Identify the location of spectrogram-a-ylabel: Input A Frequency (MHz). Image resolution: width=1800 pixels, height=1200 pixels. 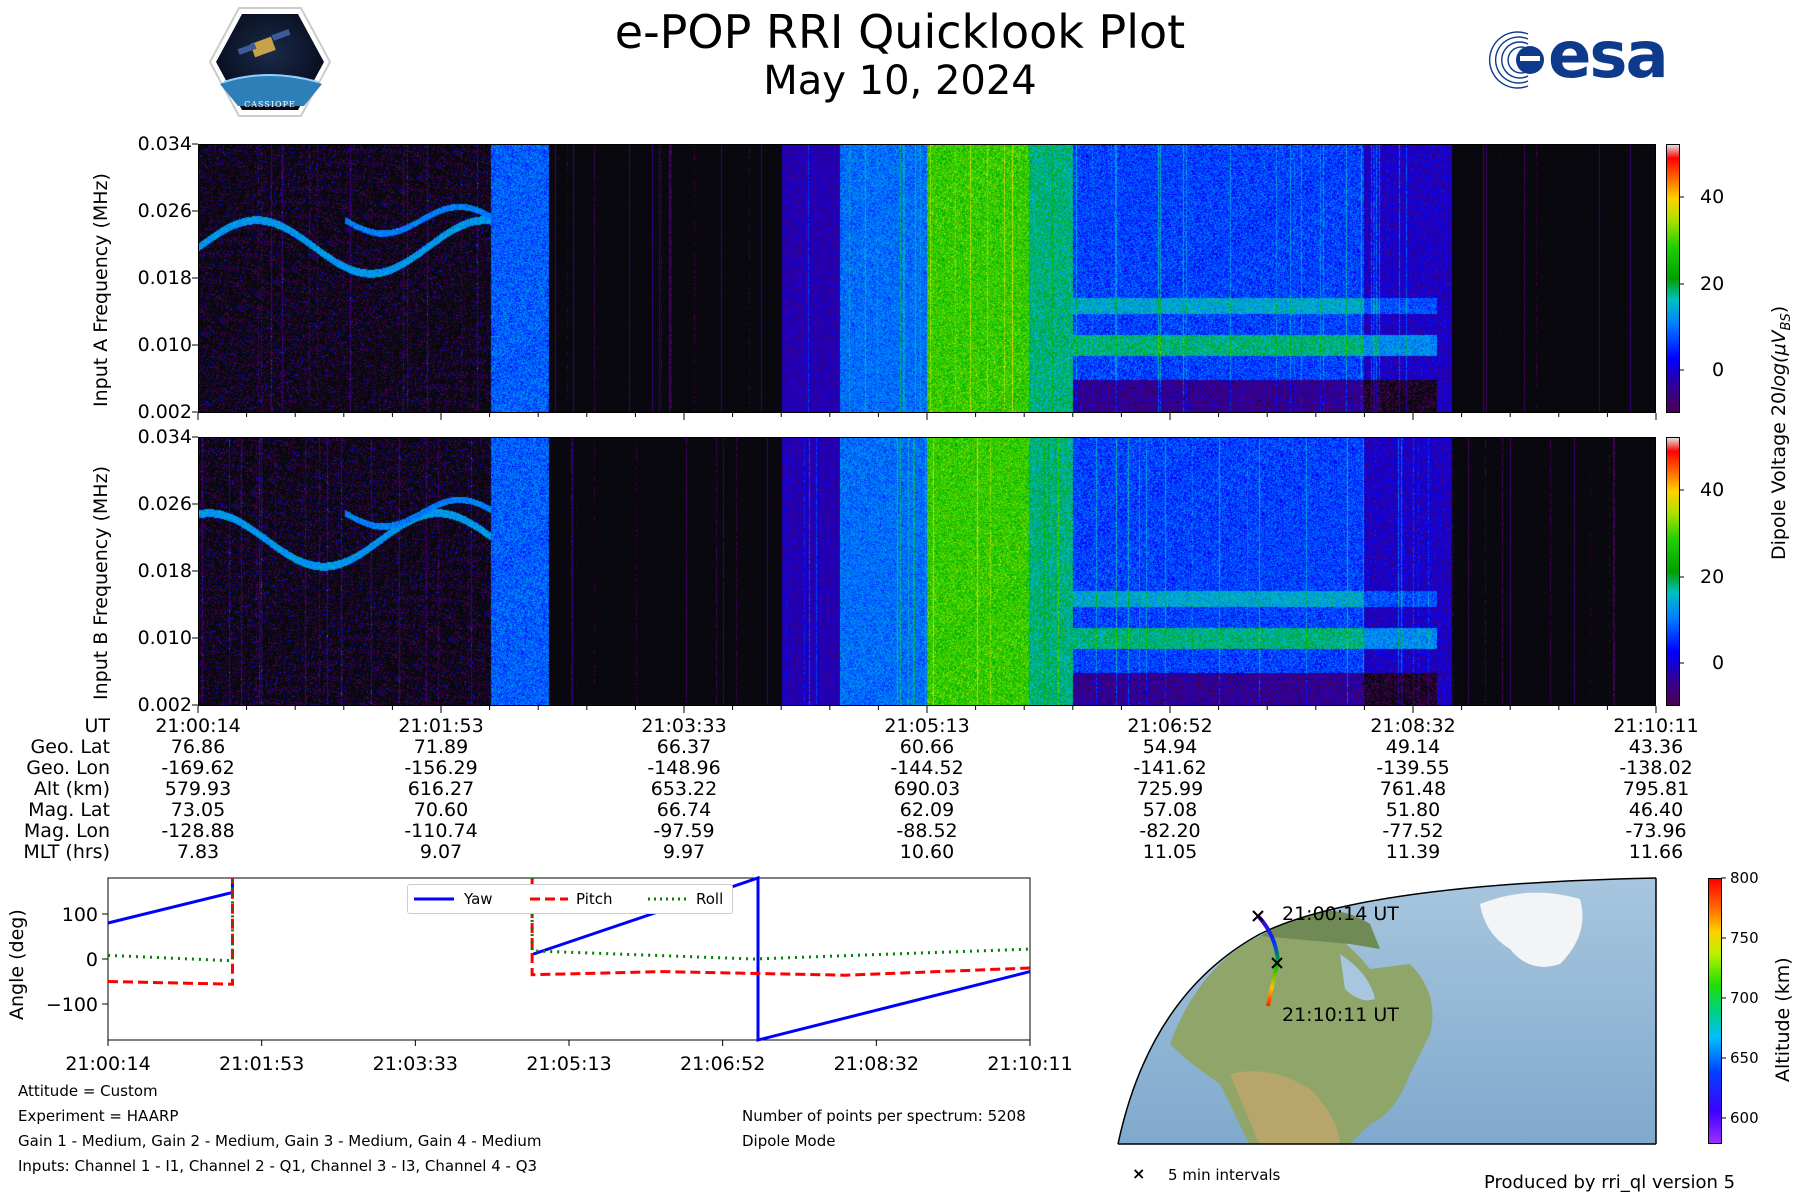
(101, 290).